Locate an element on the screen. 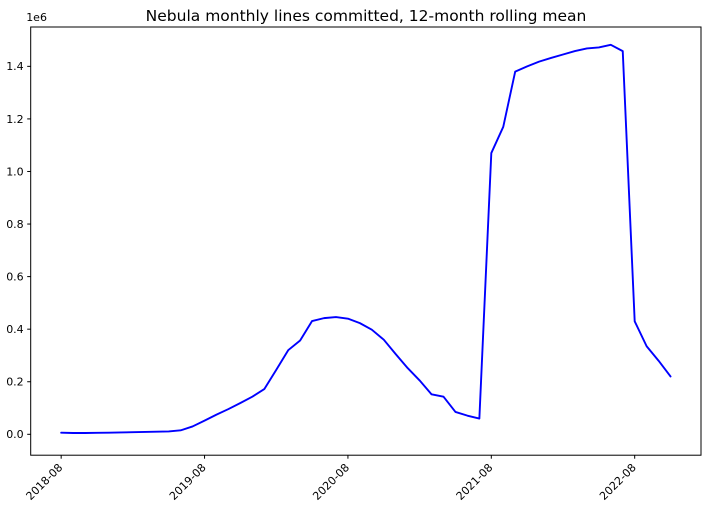 This screenshot has height=506, width=705. x-tick-label: 2022-08 is located at coordinates (618, 482).